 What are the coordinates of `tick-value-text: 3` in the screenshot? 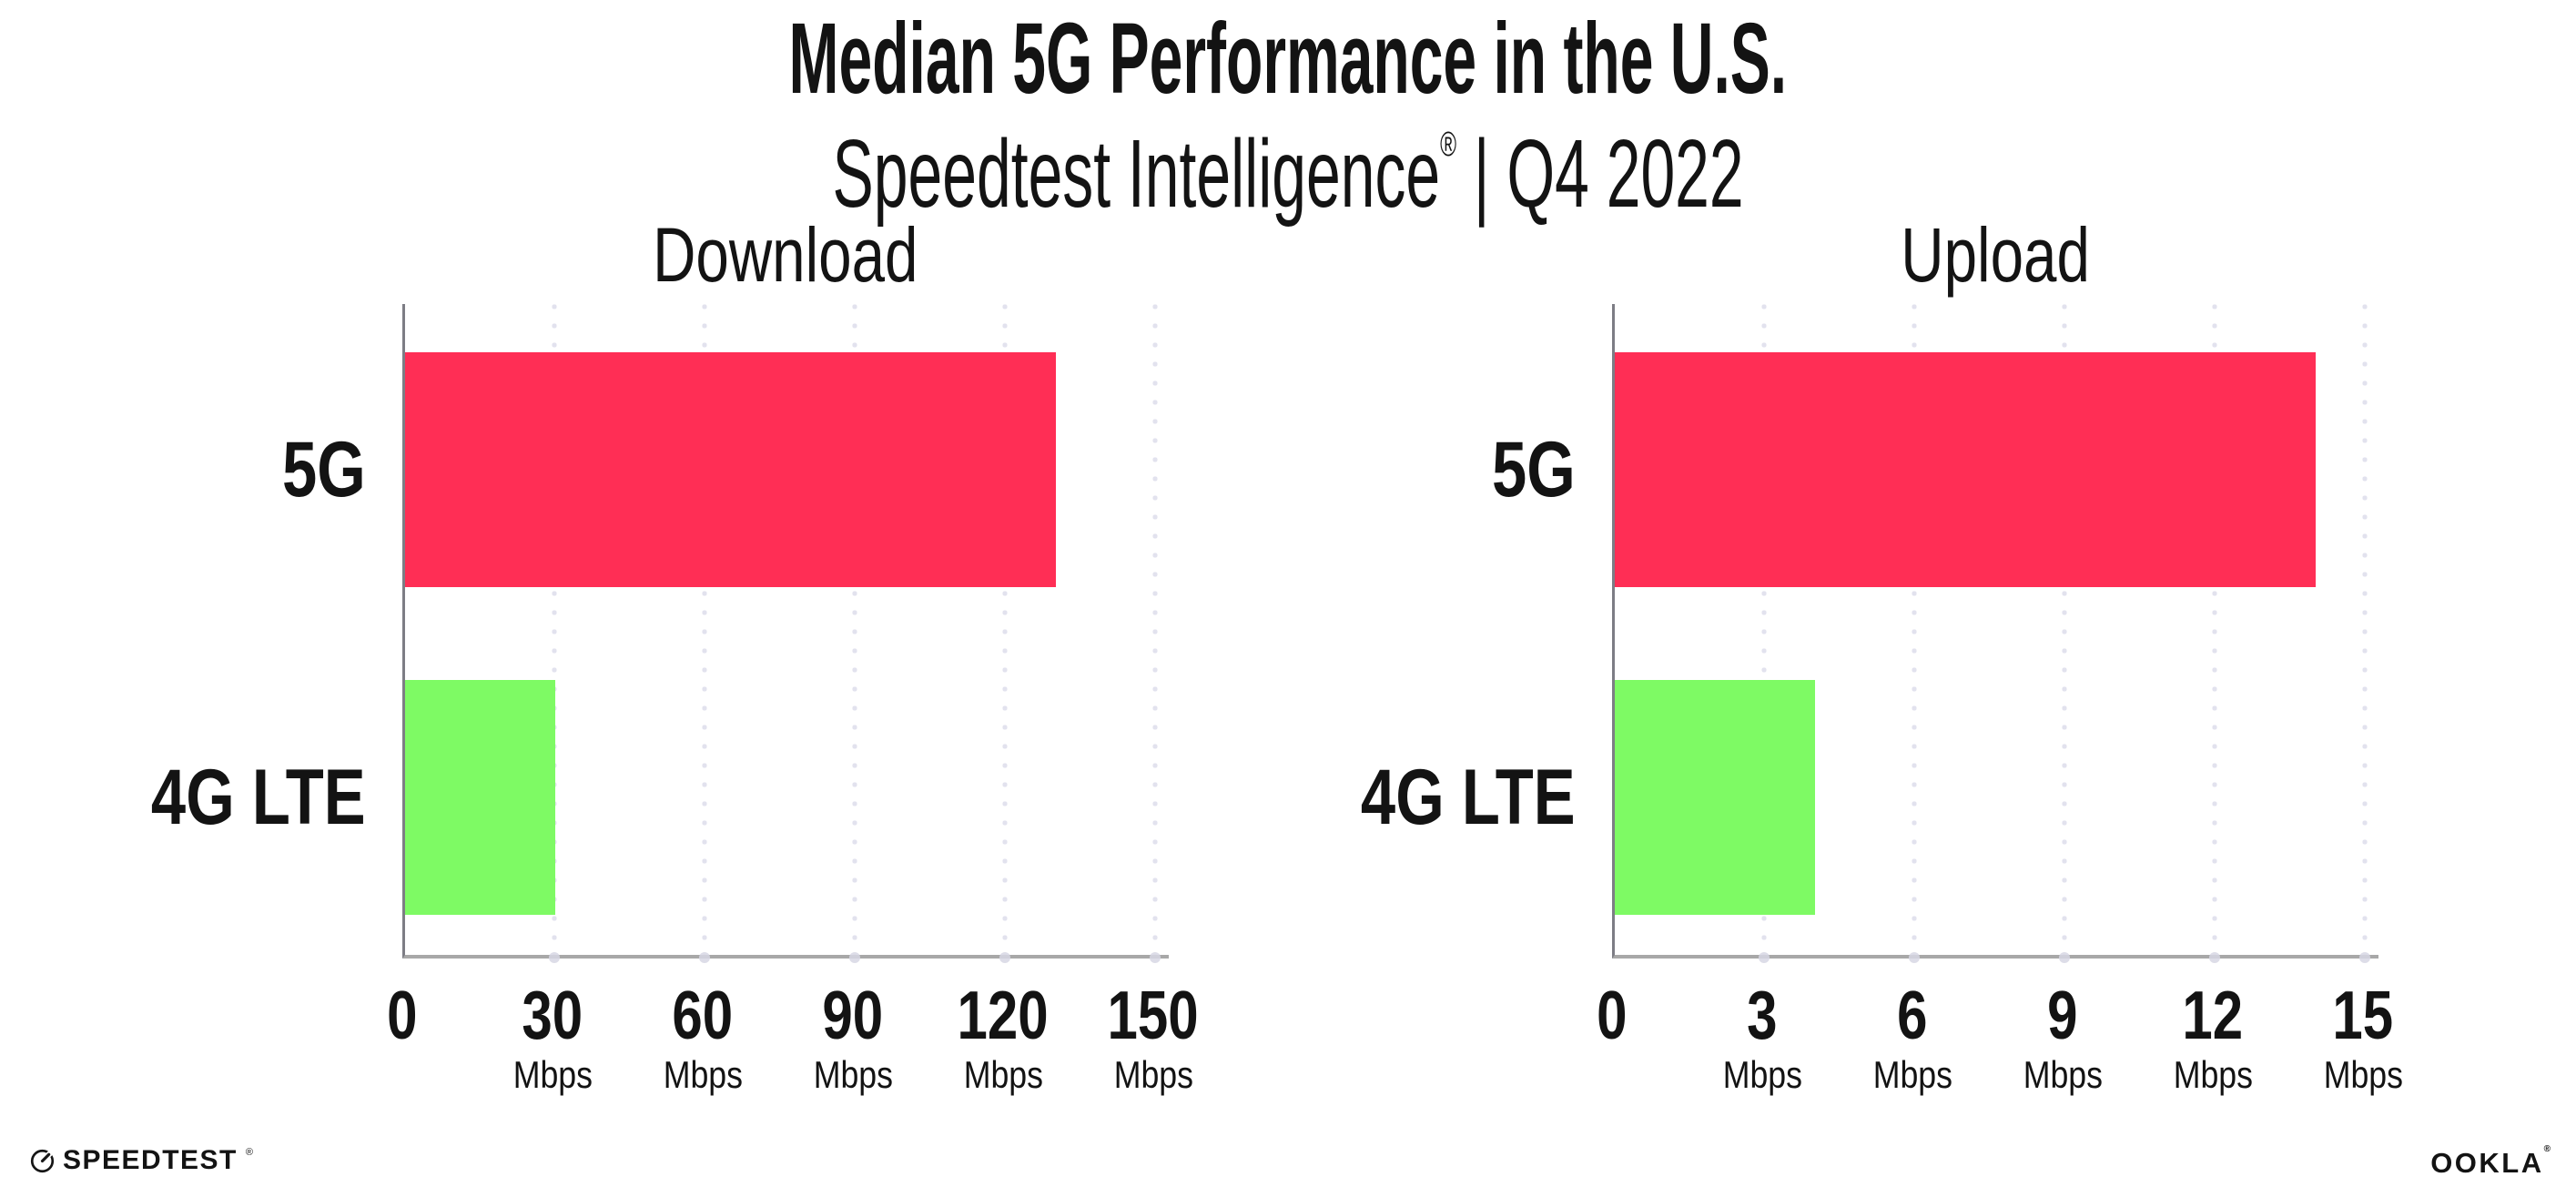 It's located at (1762, 1015).